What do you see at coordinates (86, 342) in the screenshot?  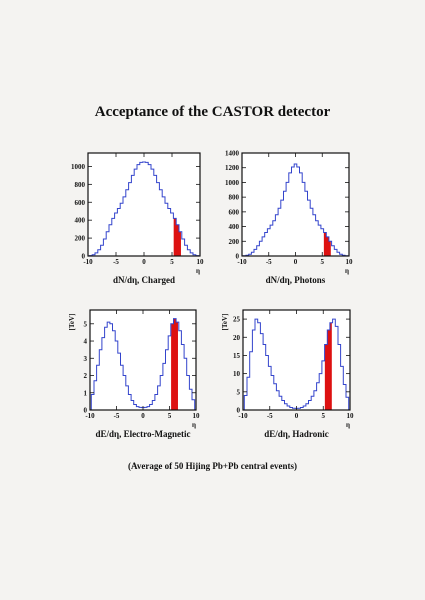 I see `y-tick-label: 4` at bounding box center [86, 342].